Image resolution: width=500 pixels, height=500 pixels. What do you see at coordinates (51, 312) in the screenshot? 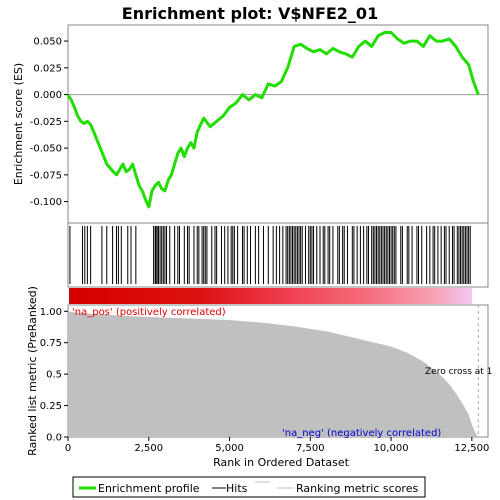
I see `metric-y-tick-label: 1.00` at bounding box center [51, 312].